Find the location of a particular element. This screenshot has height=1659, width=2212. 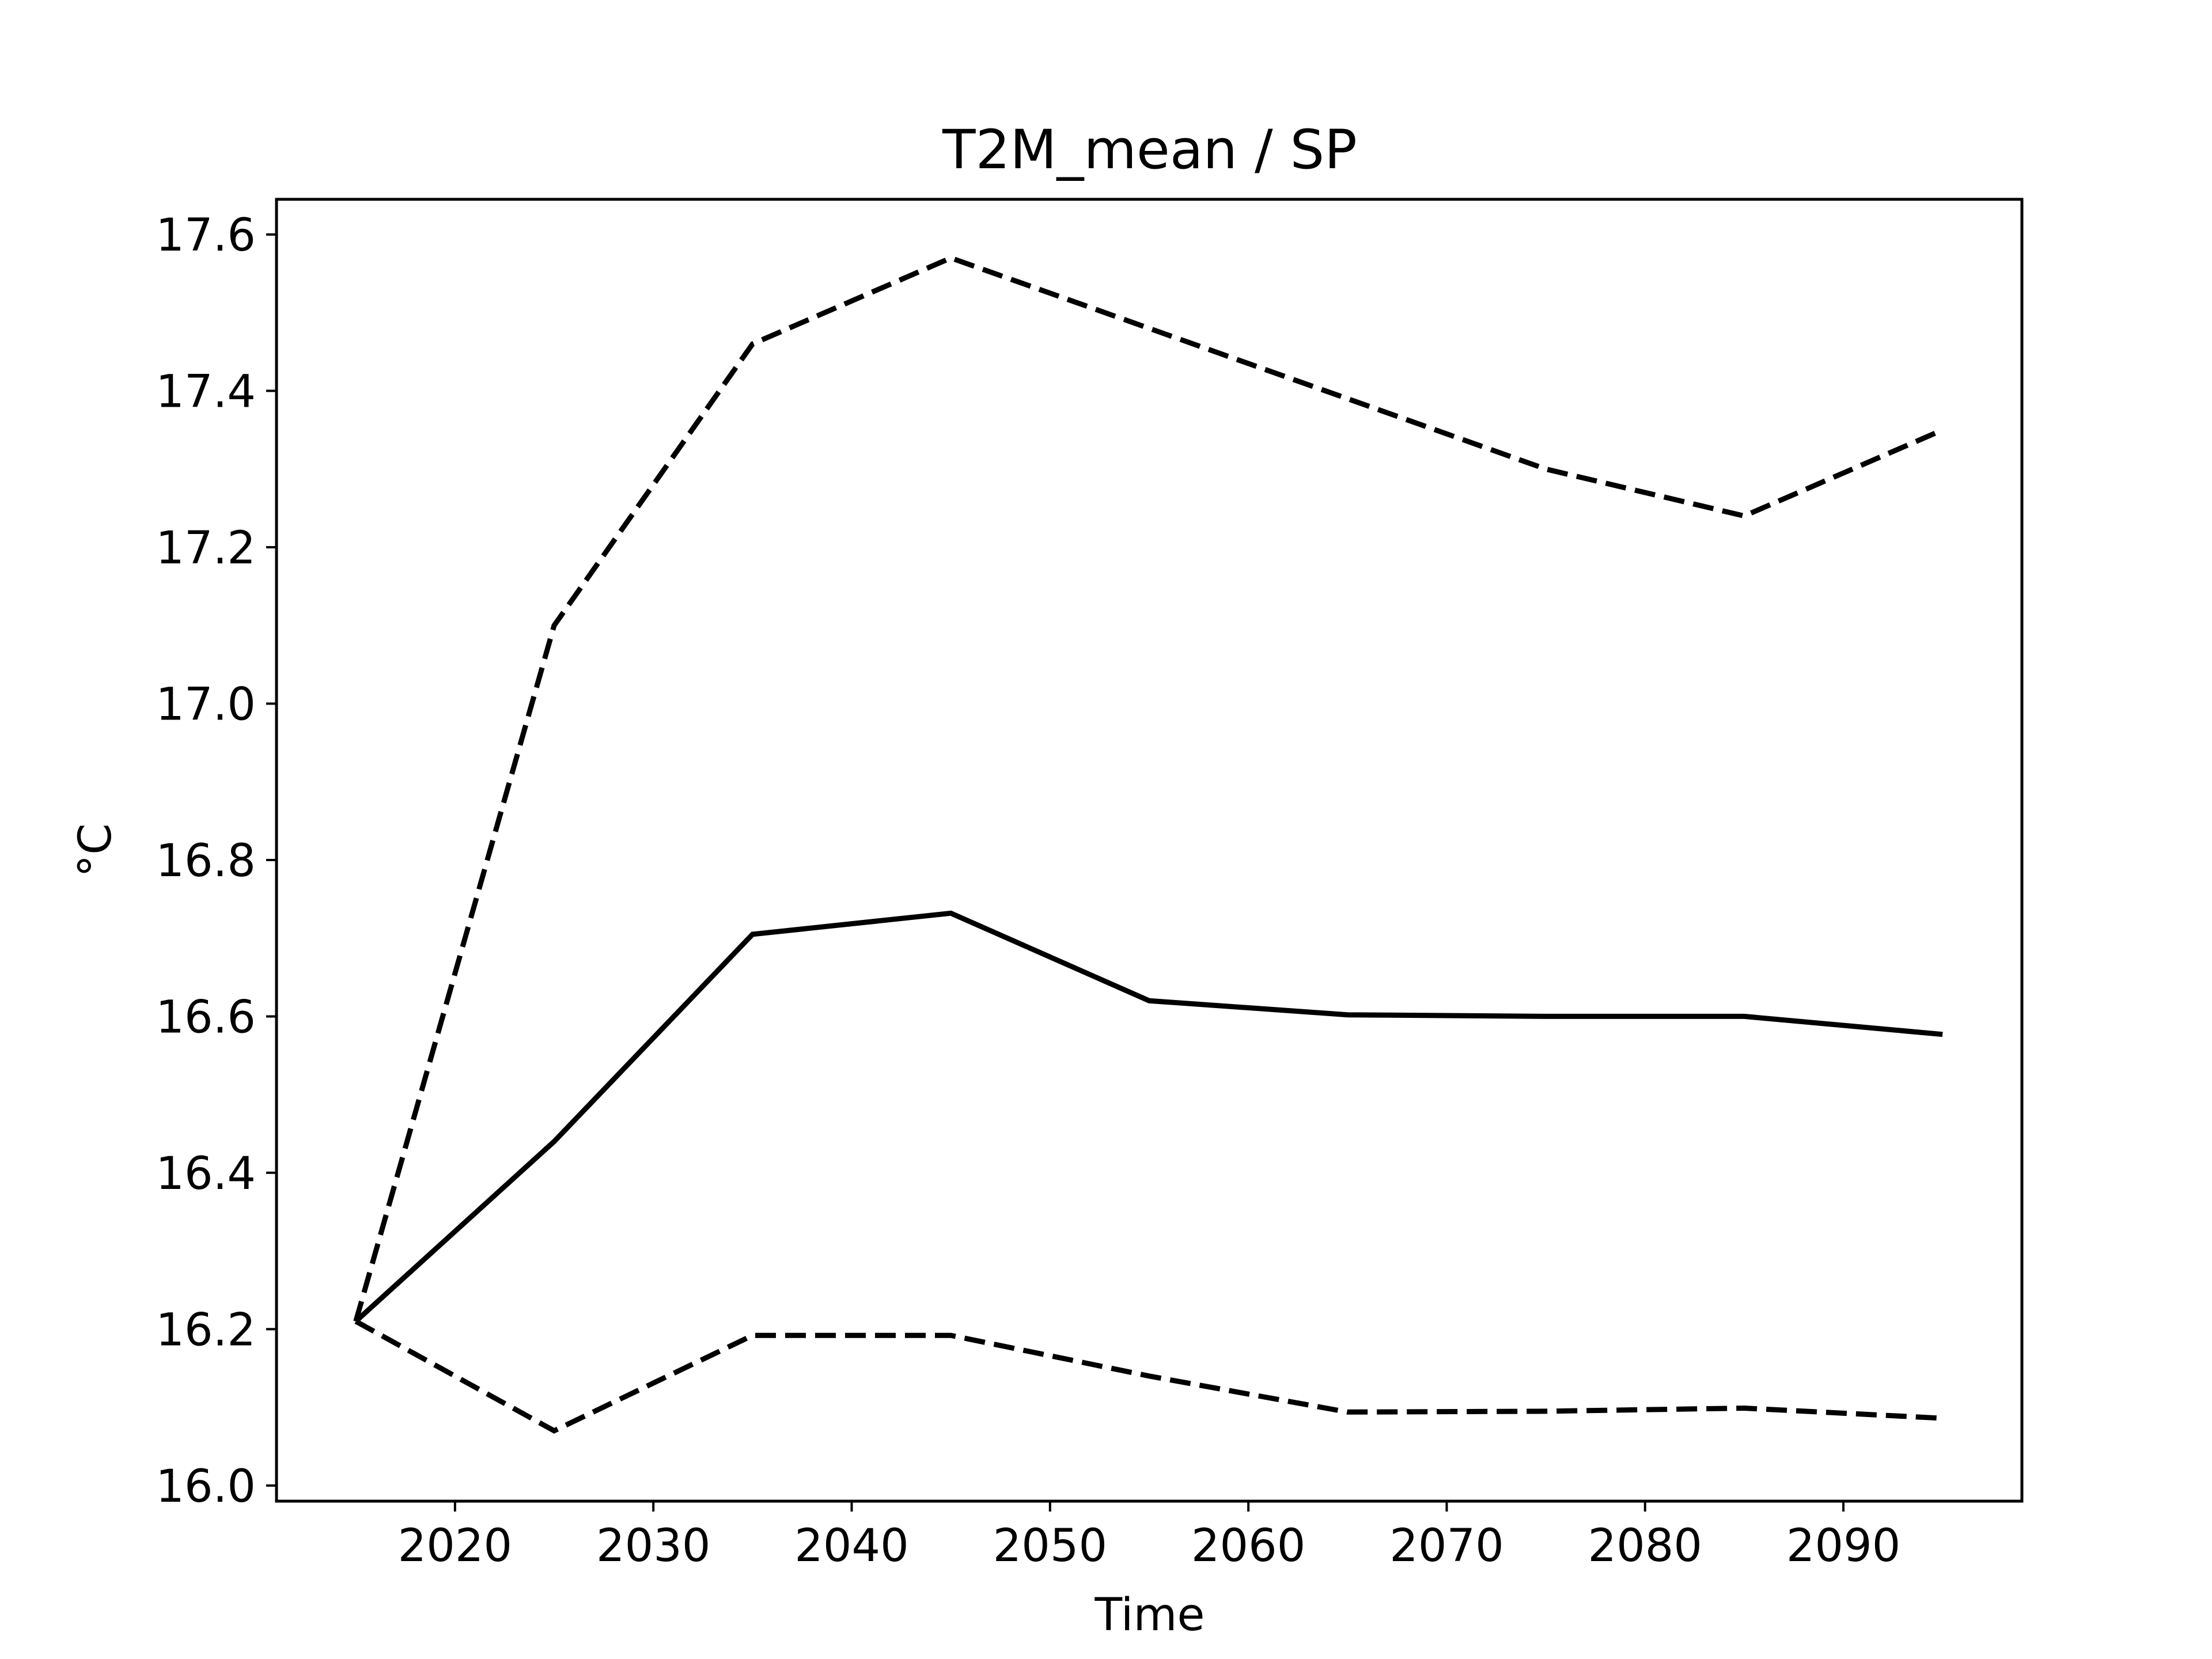

x-tick-label: 2040 is located at coordinates (851, 1546).